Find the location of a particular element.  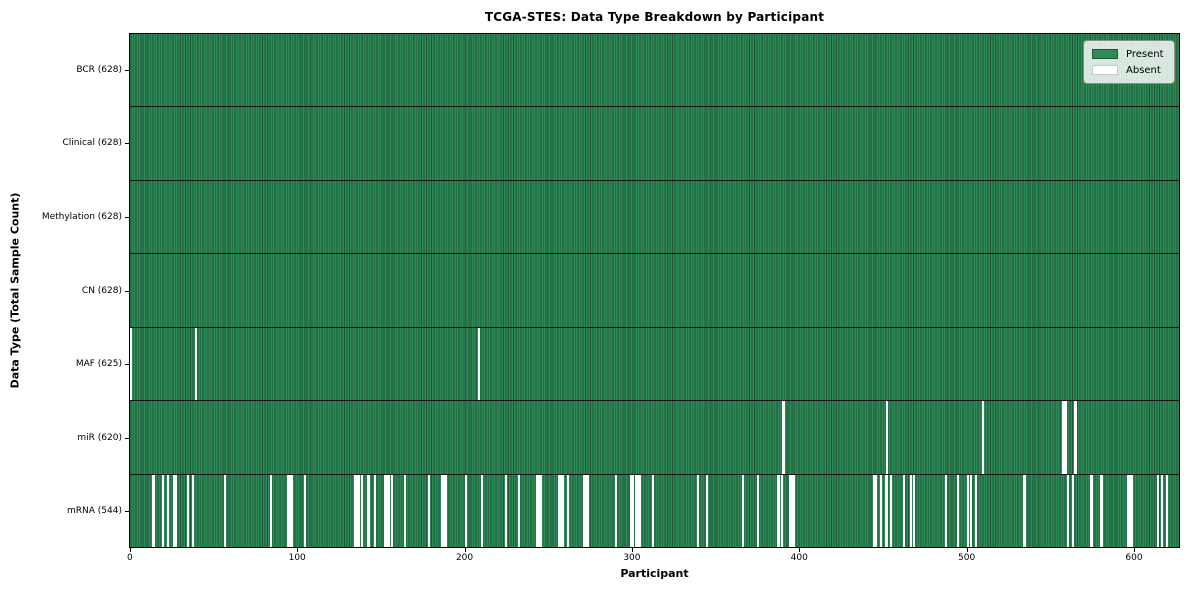

legend: Present Absent is located at coordinates (1129, 62).